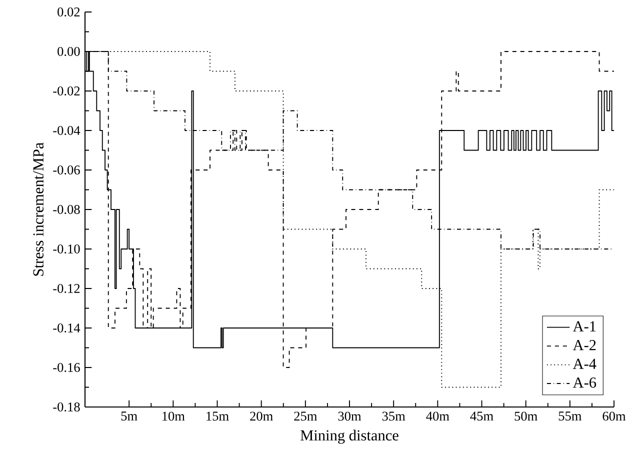 This screenshot has width=630, height=467. Describe the element at coordinates (584, 326) in the screenshot. I see `legend-label: A-1` at that location.